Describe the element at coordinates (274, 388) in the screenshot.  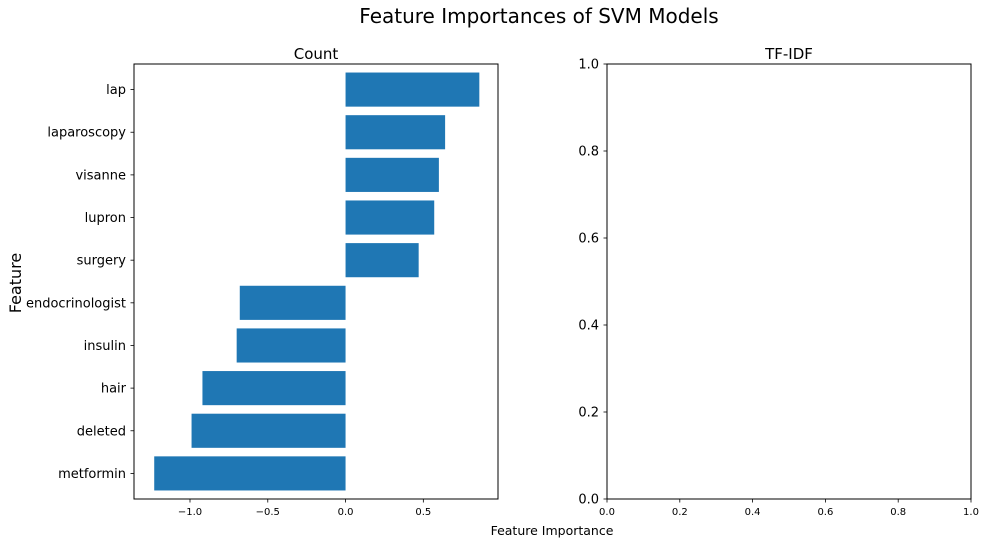
I see `count-bar-hair` at that location.